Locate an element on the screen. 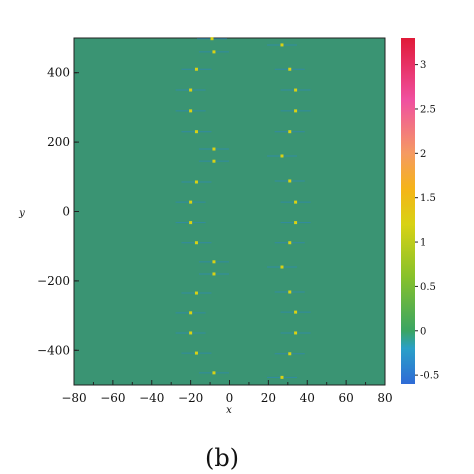  x-axis-label: x is located at coordinates (229, 410).